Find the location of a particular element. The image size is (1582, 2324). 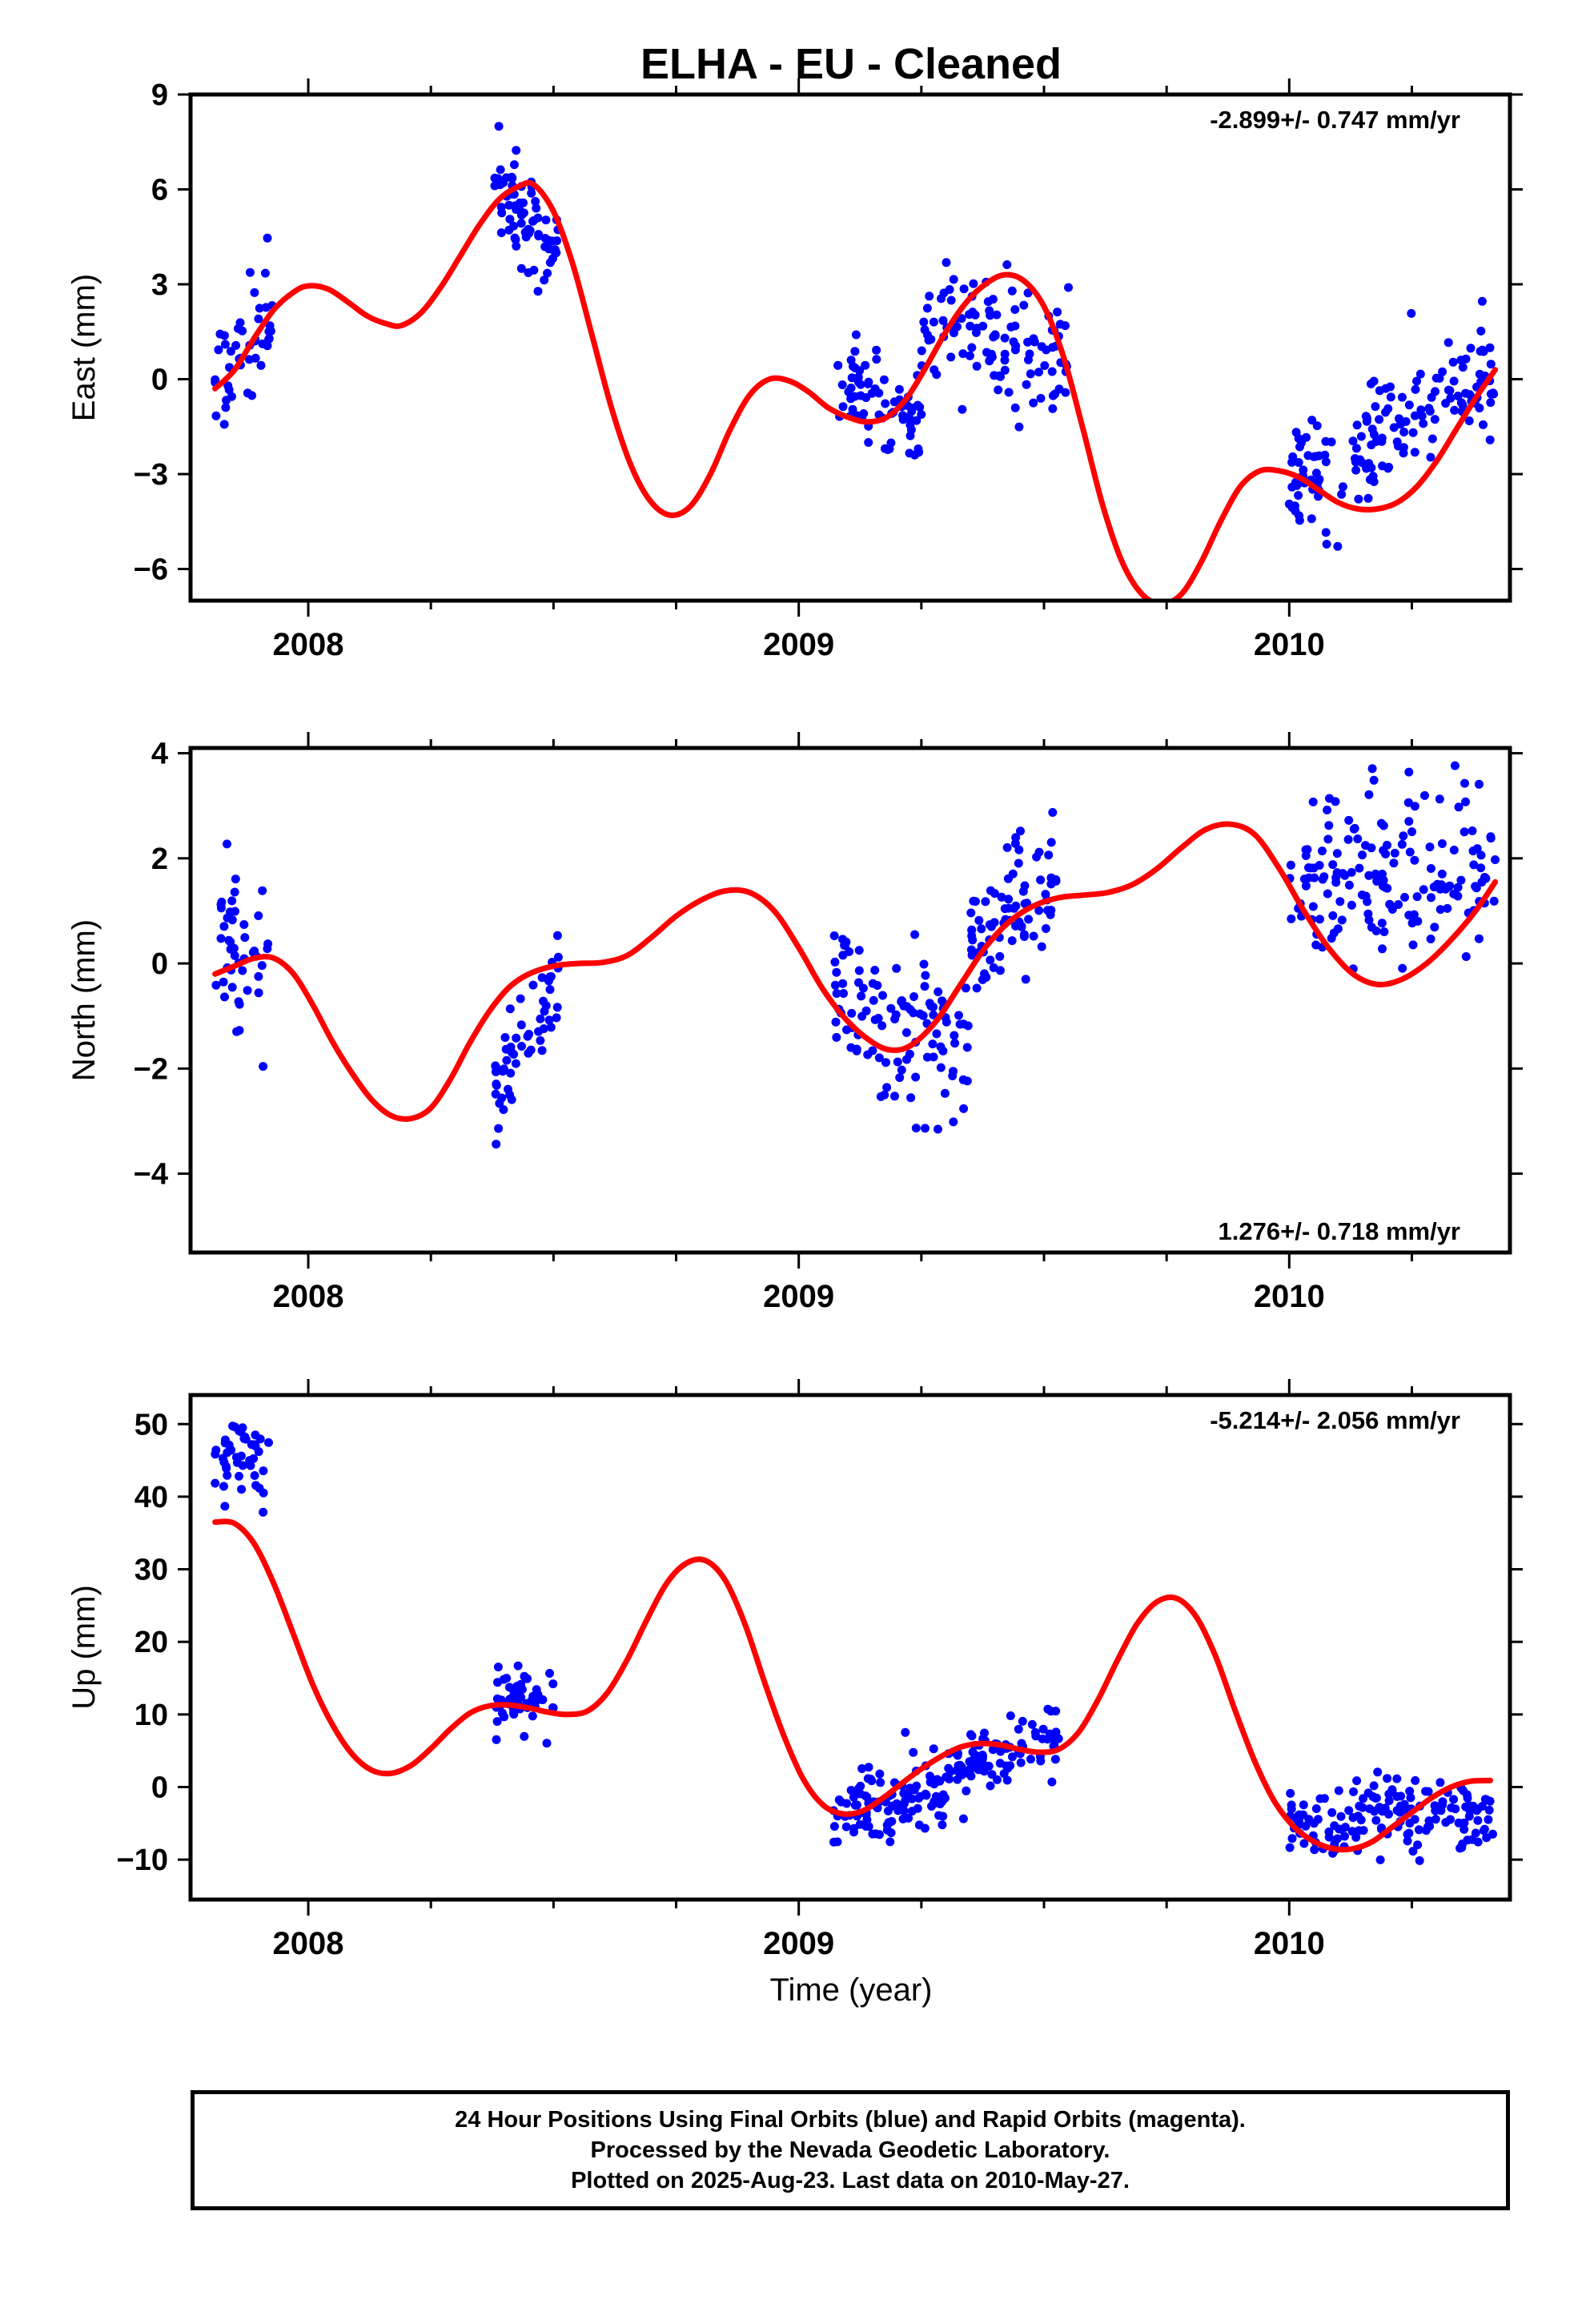

y-tick-label: 0 is located at coordinates (159, 1787).